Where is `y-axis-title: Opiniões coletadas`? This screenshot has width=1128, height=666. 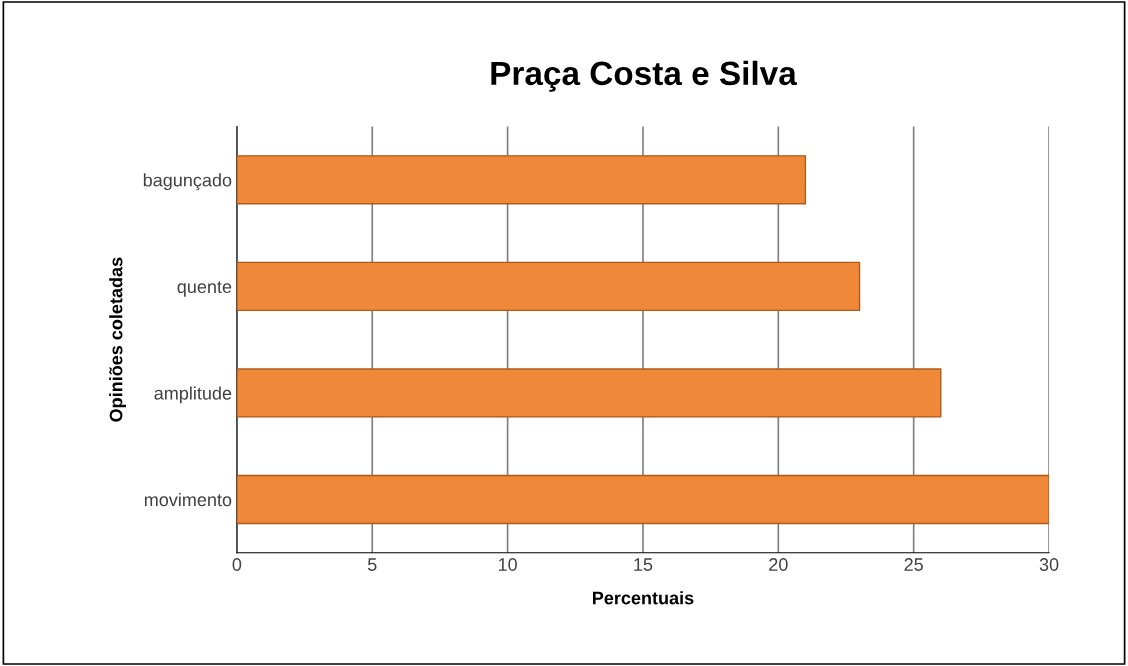
y-axis-title: Opiniões coletadas is located at coordinates (117, 339).